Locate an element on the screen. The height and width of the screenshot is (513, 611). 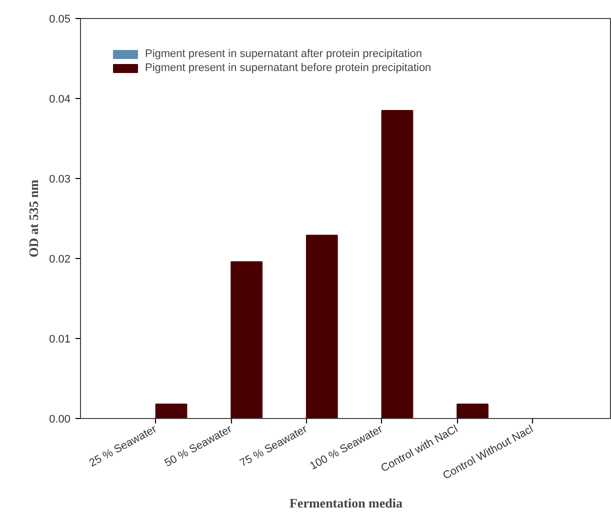
y-tick-label: 0.04 is located at coordinates (60, 100).